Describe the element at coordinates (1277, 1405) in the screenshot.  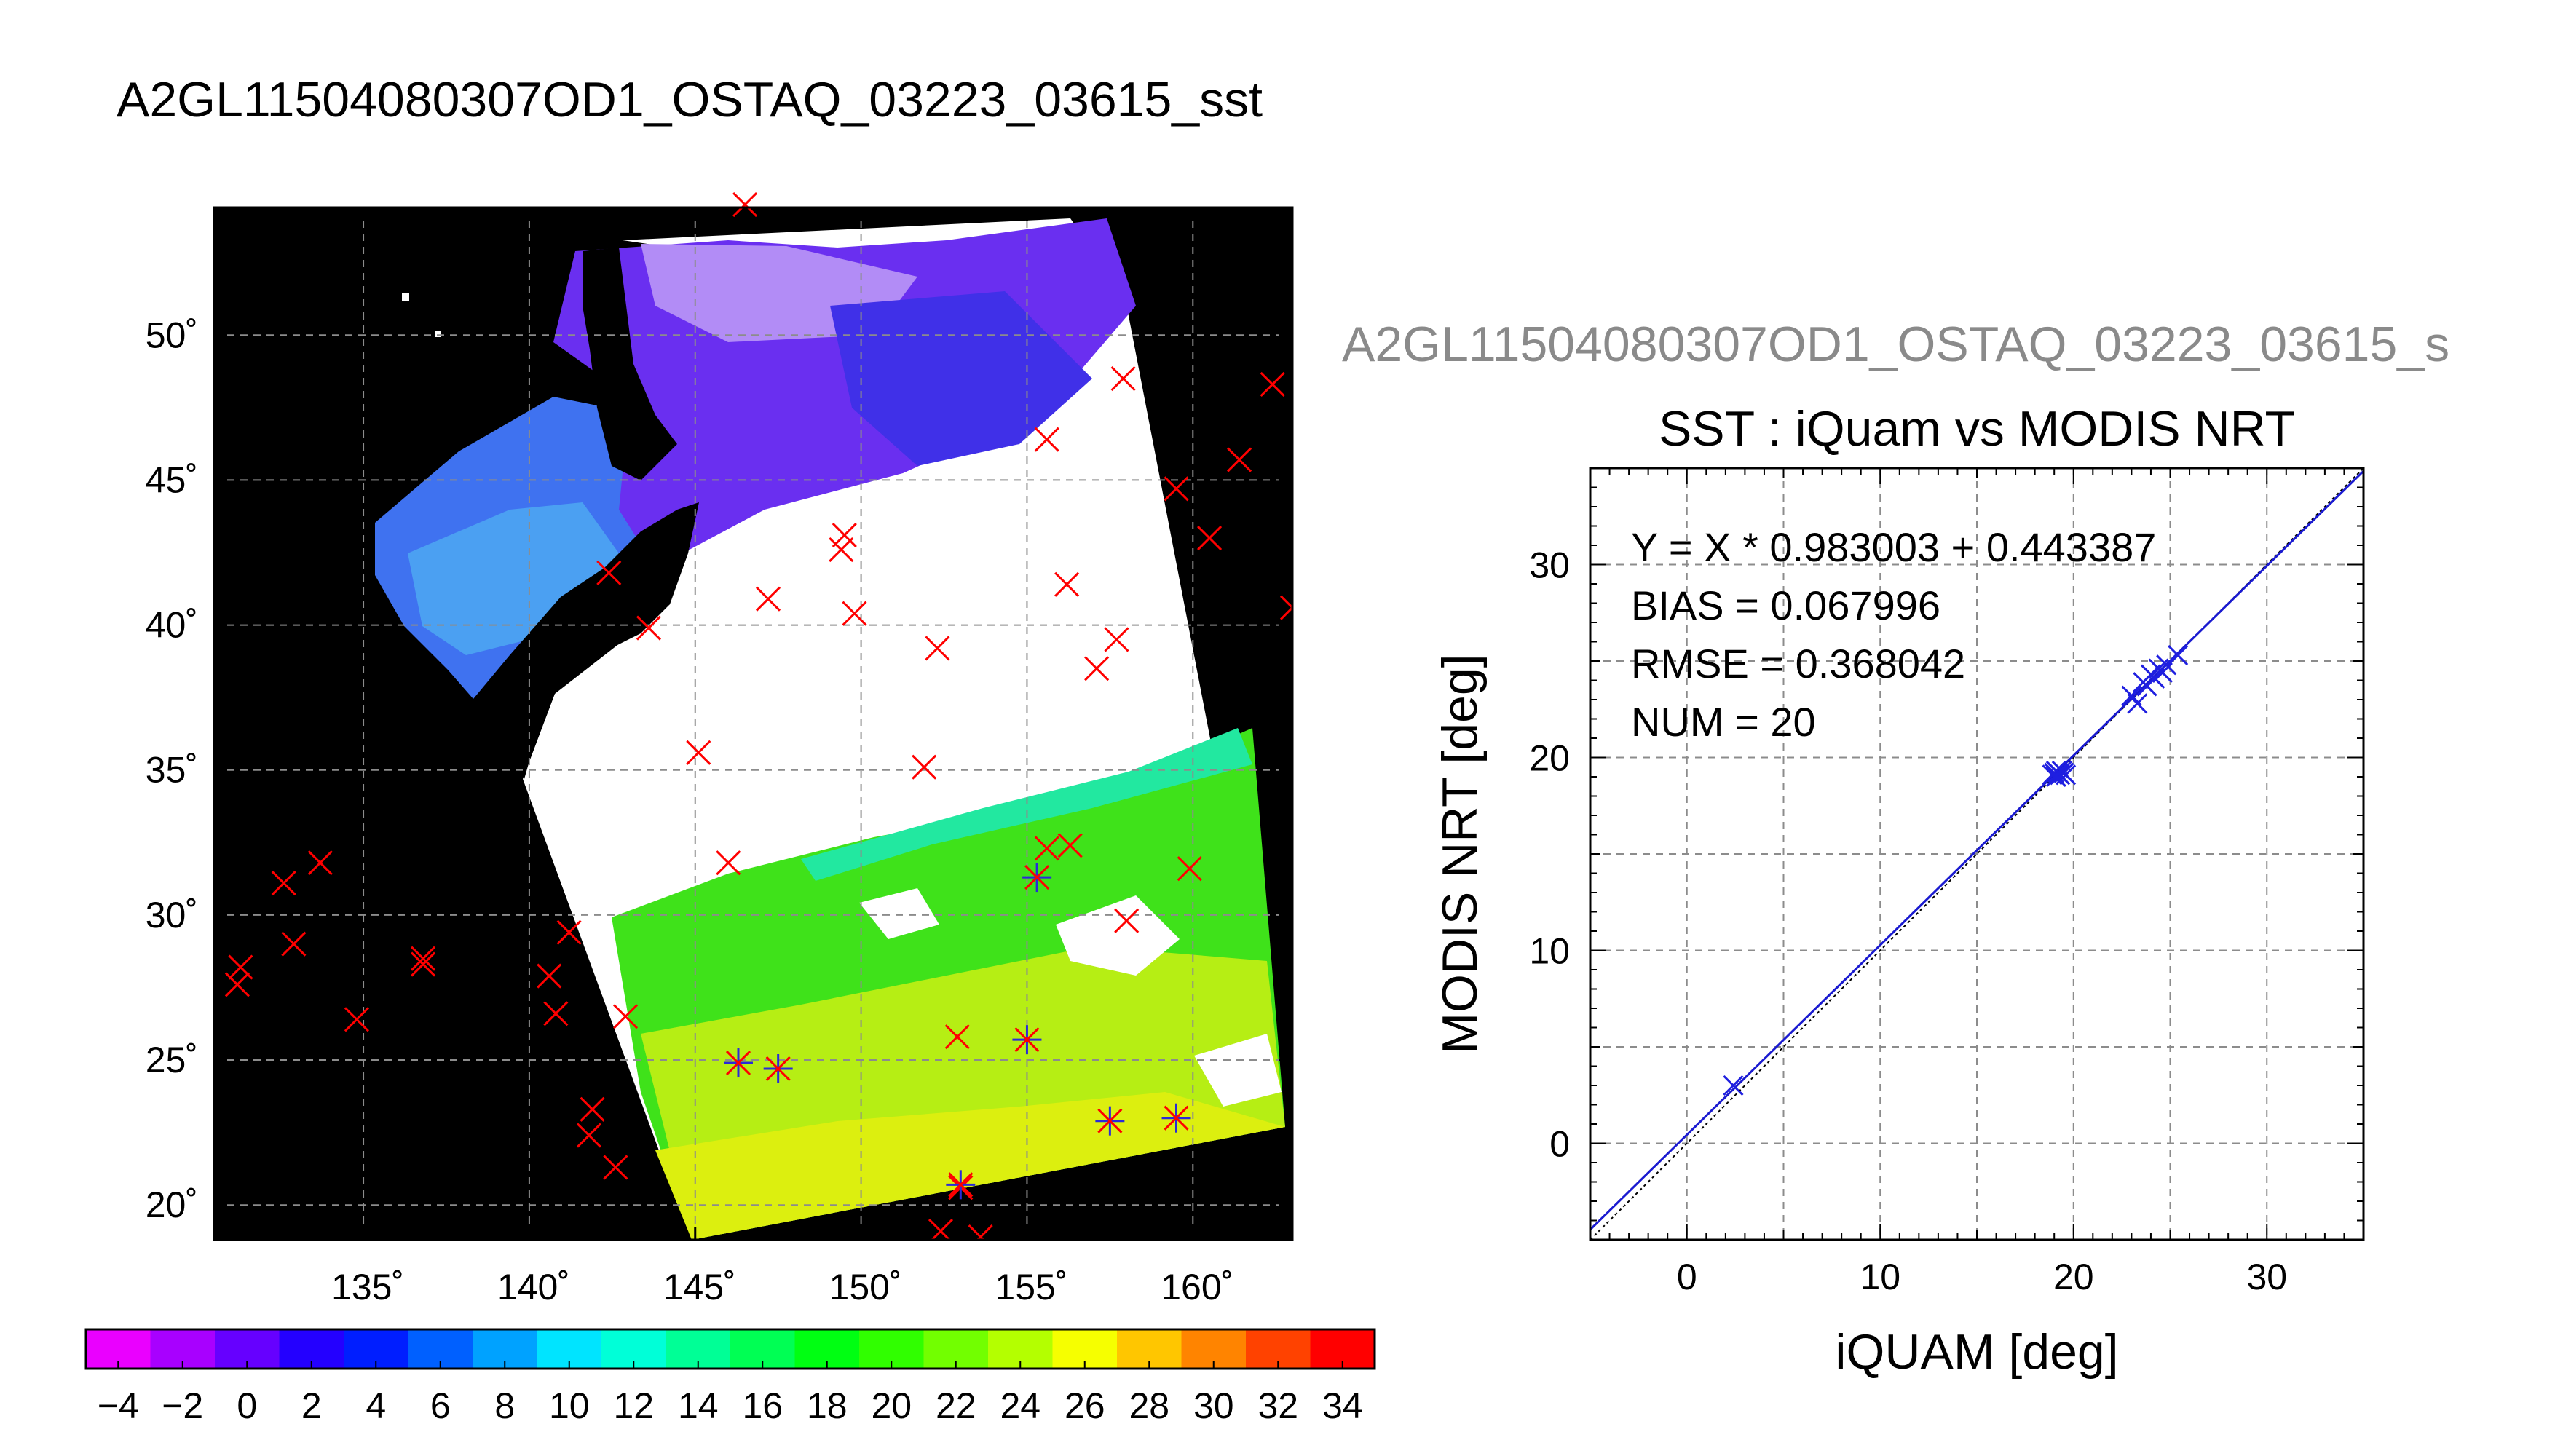
I see `colorbar-tick-label: 32` at that location.